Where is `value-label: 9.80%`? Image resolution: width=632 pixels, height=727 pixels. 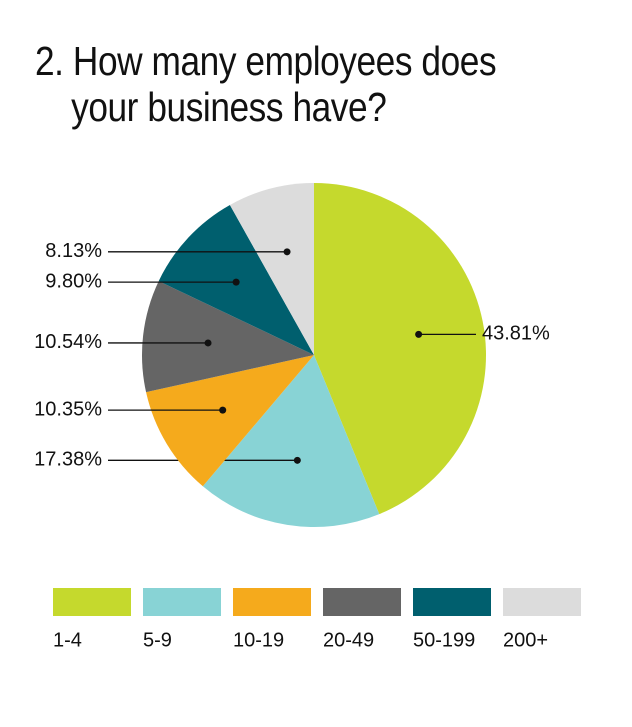 value-label: 9.80% is located at coordinates (73, 281).